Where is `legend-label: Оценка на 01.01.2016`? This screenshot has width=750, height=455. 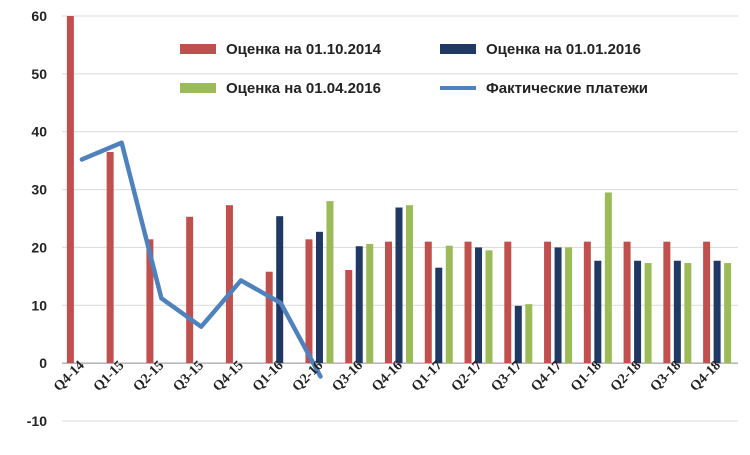
legend-label: Оценка на 01.01.2016 is located at coordinates (563, 49).